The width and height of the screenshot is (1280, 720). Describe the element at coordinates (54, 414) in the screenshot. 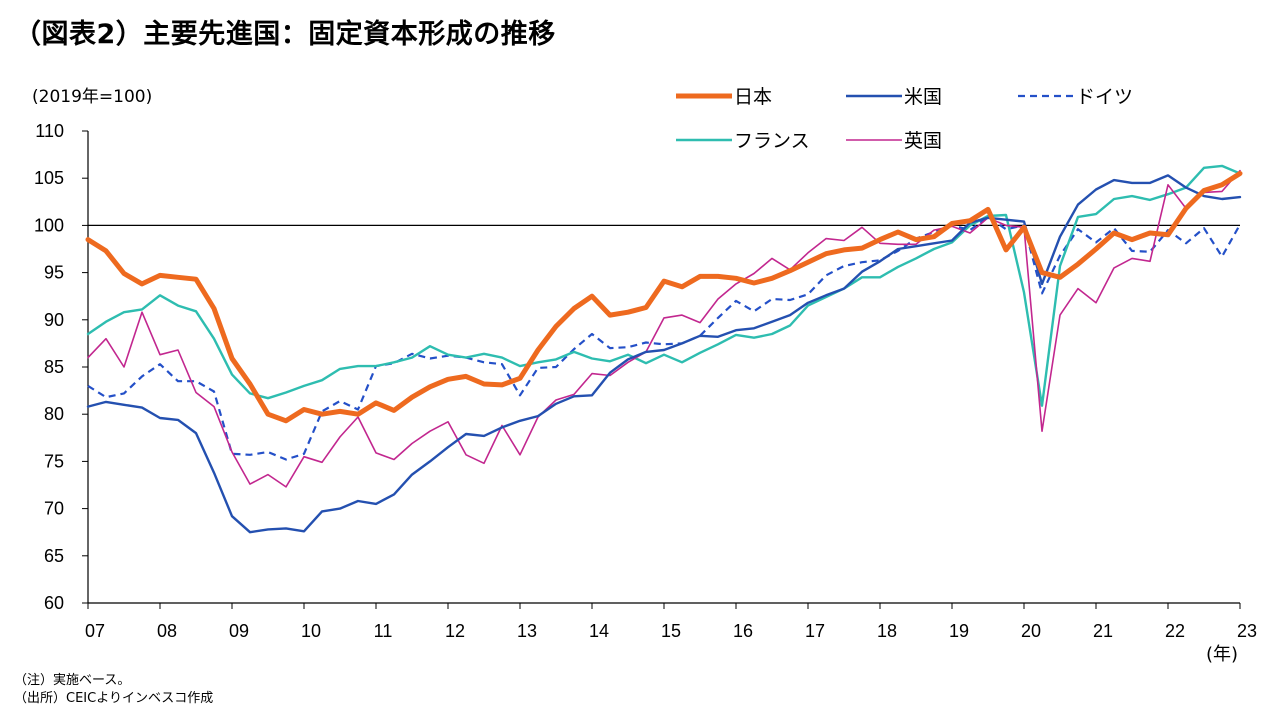

I see `y-tick-label: 80` at that location.